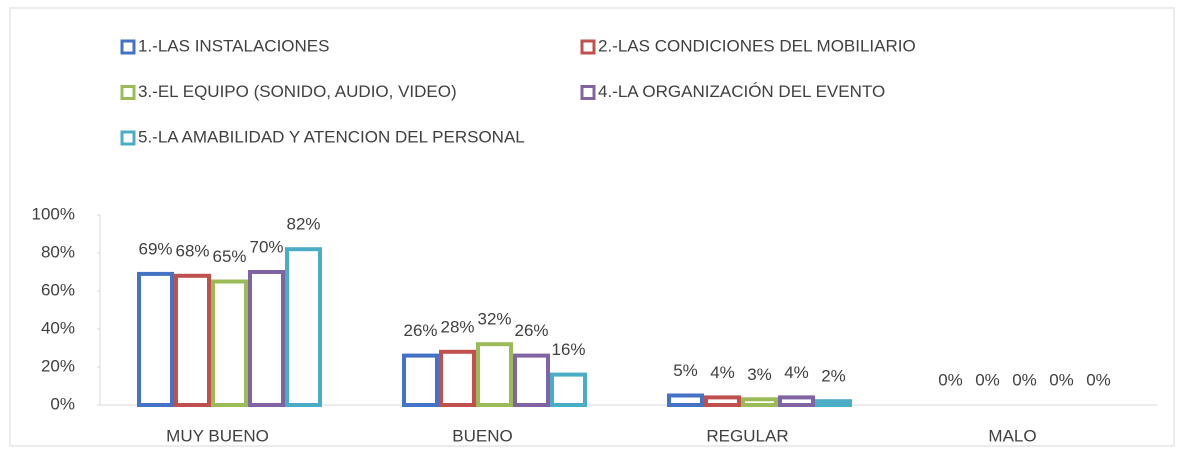 This screenshot has height=450, width=1177. I want to click on value-label: 2%, so click(833, 376).